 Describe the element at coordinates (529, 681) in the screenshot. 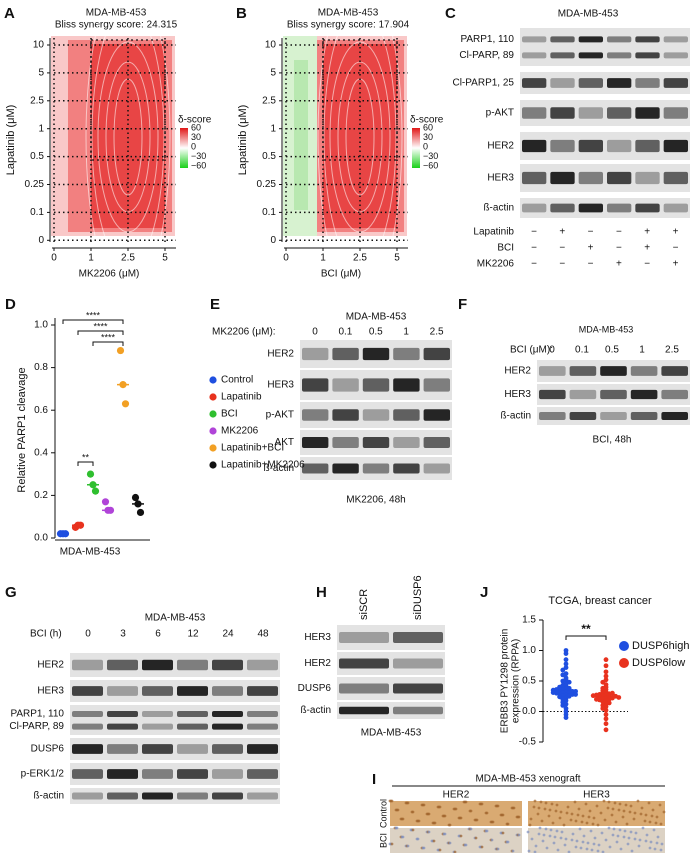

I see `y-tick-label: 0.5` at that location.